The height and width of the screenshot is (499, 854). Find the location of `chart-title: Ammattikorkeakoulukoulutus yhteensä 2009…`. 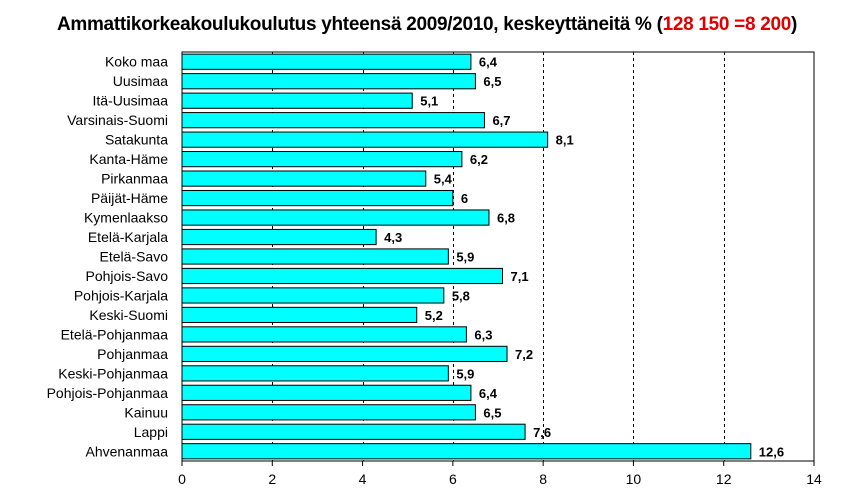

chart-title: Ammattikorkeakoulukoulutus yhteensä 2009… is located at coordinates (427, 25).